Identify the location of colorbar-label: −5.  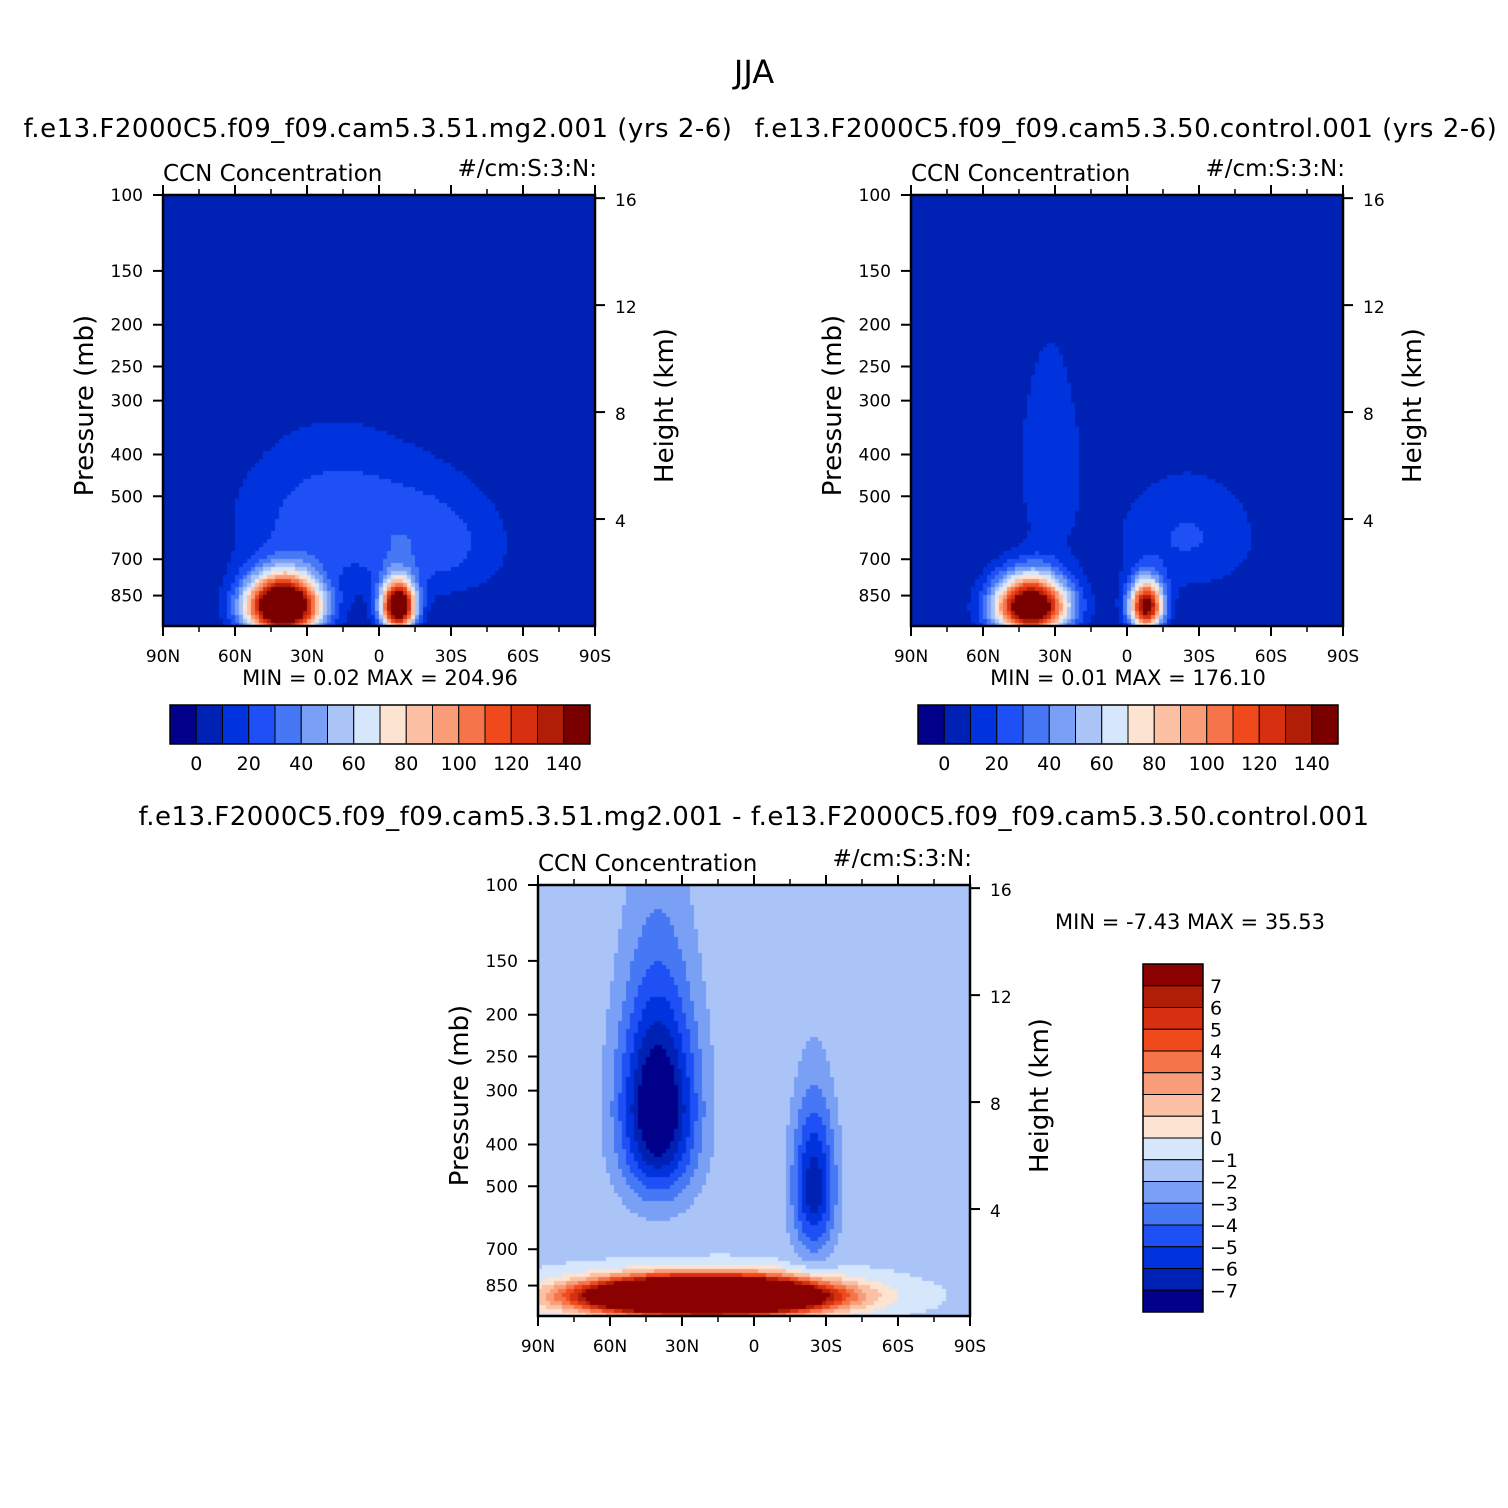
(1224, 1248).